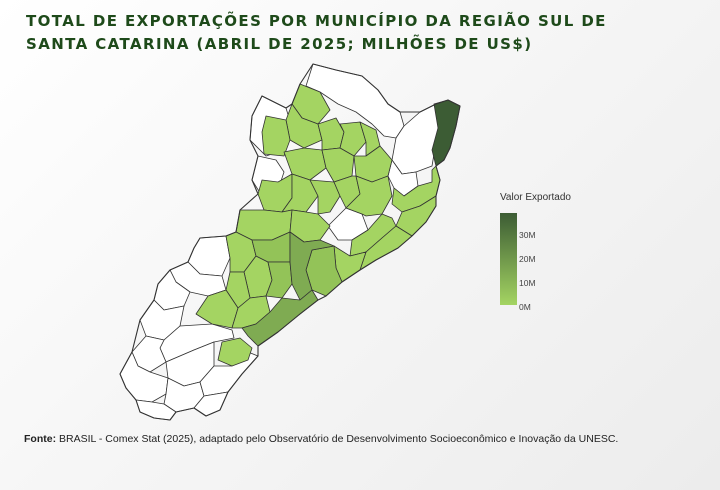 Image resolution: width=720 pixels, height=490 pixels. What do you see at coordinates (508, 259) in the screenshot?
I see `legend-colorbar` at bounding box center [508, 259].